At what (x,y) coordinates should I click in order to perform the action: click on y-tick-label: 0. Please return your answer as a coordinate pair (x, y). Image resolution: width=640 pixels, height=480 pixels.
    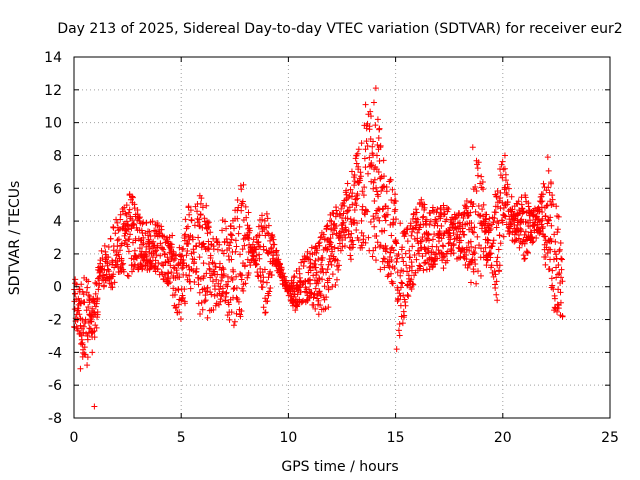
    Looking at the image, I should click on (57, 288).